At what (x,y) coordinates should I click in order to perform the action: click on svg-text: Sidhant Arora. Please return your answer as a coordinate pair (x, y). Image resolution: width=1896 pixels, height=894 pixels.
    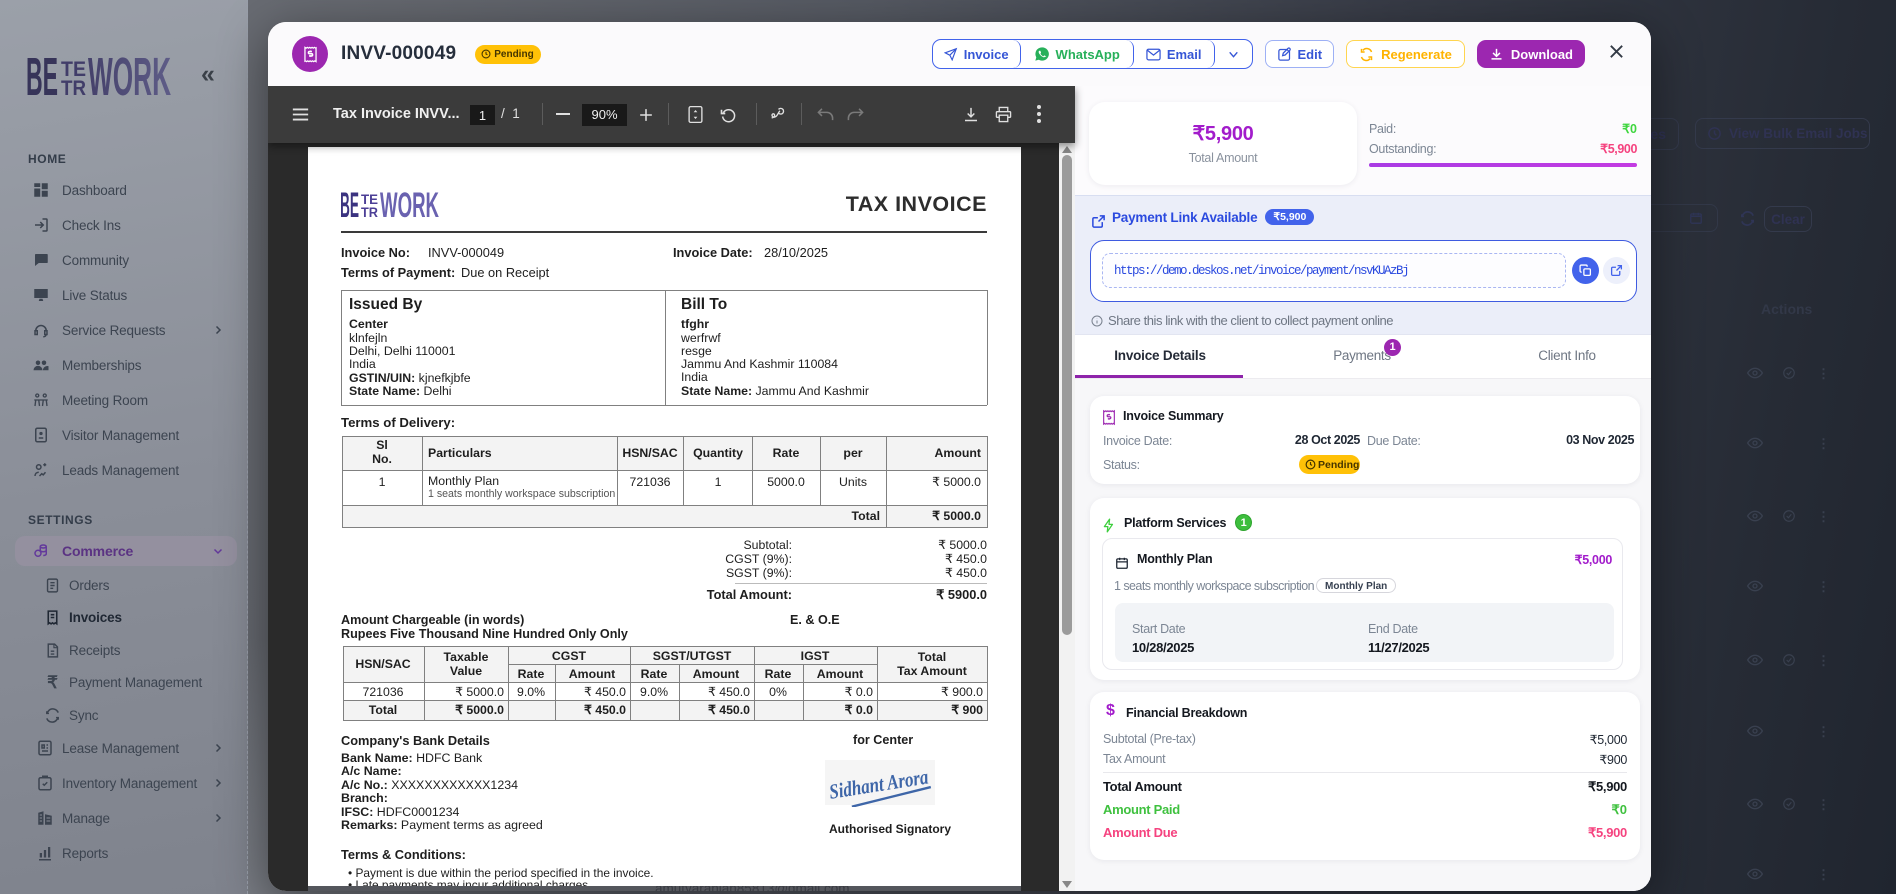
    Looking at the image, I should click on (878, 784).